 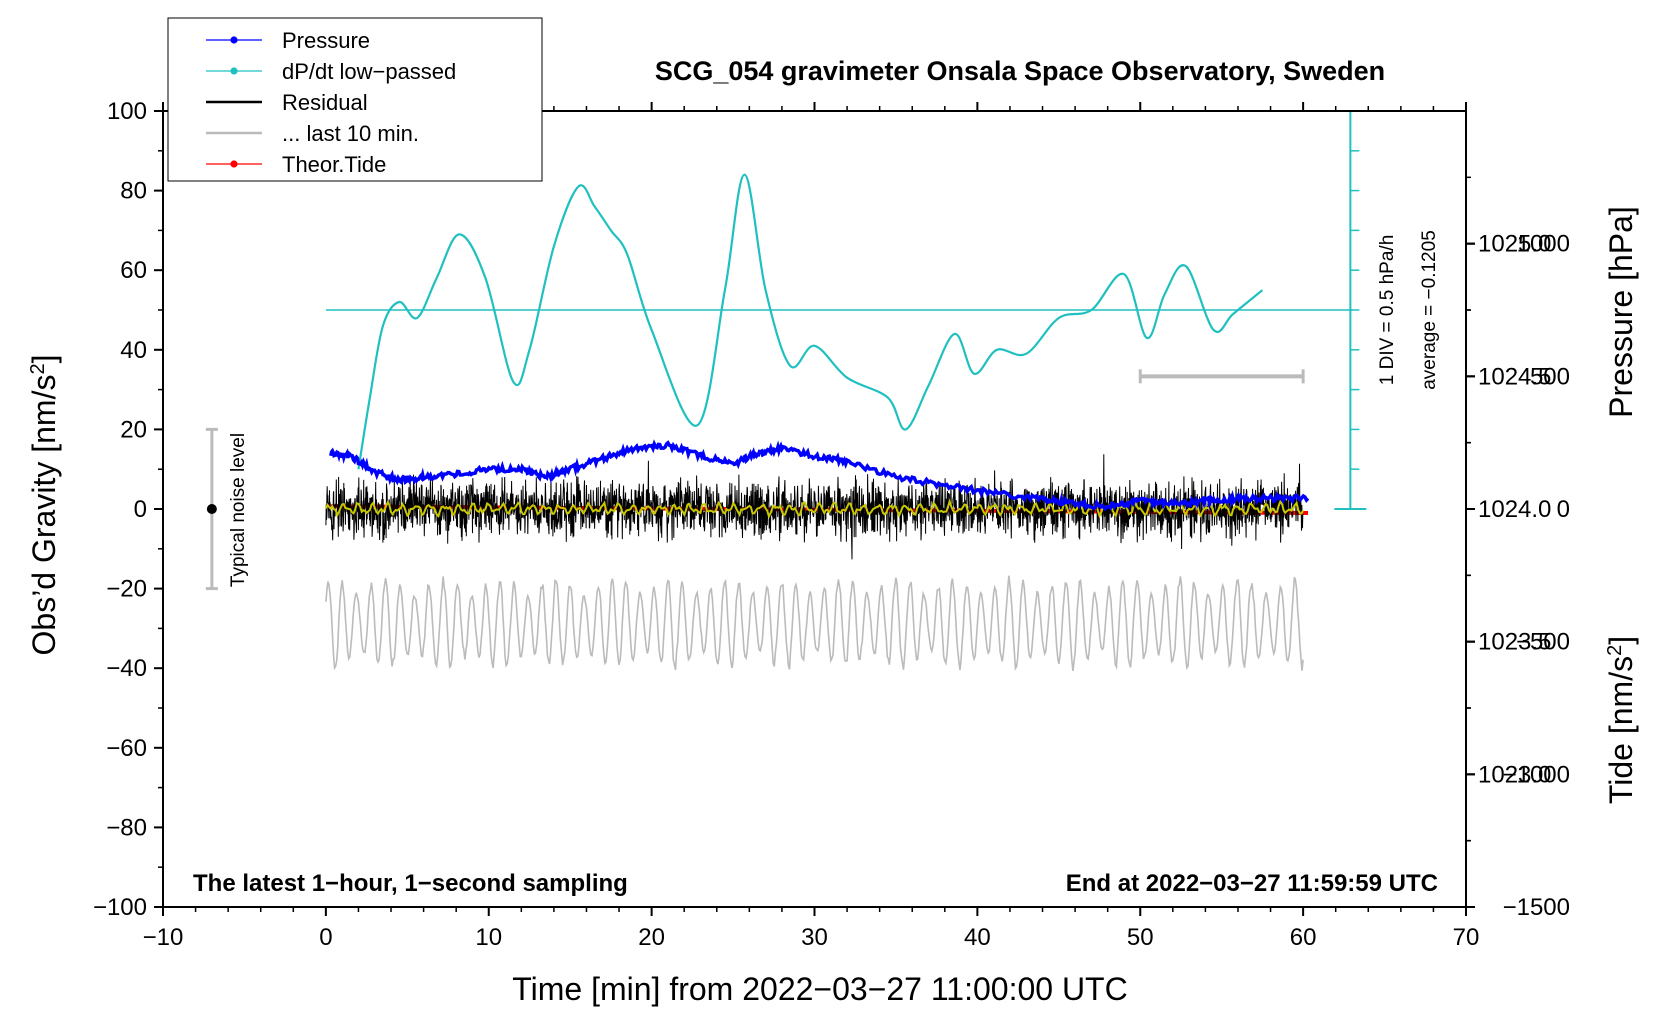 I want to click on legend-box, so click(x=355, y=99).